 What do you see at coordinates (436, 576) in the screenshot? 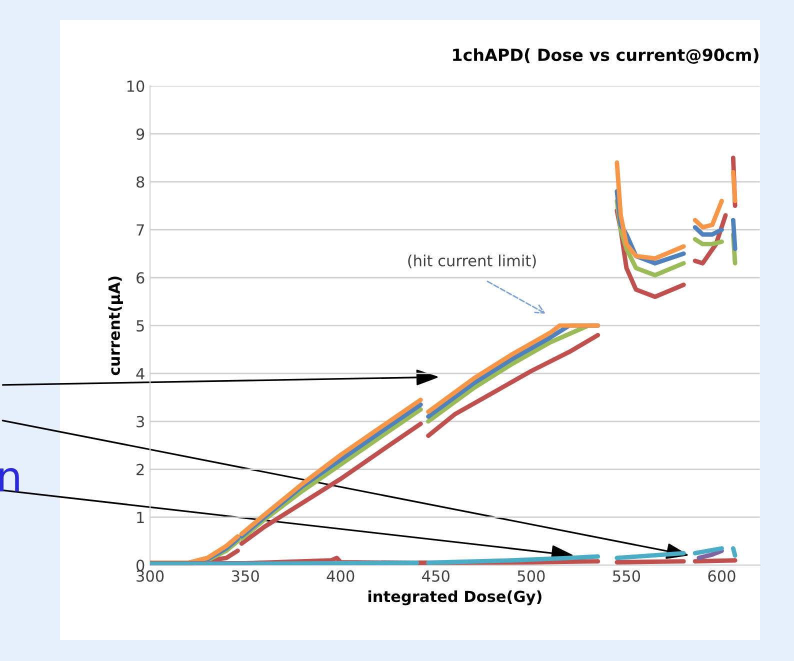
I see `x-tick-label: 450` at bounding box center [436, 576].